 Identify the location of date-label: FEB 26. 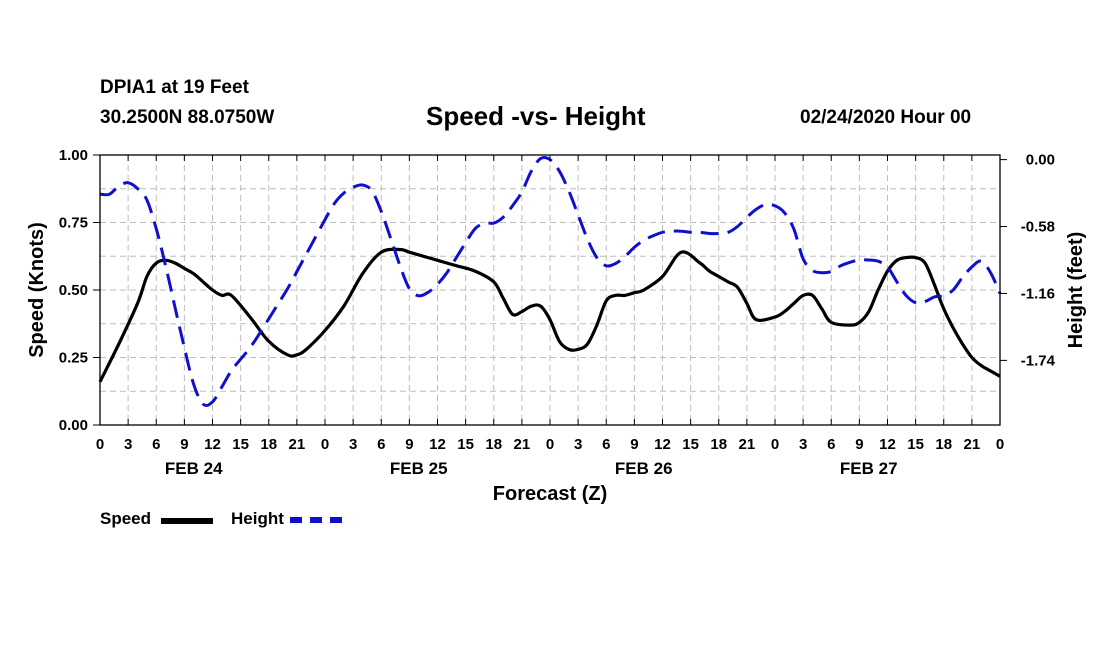
(644, 468).